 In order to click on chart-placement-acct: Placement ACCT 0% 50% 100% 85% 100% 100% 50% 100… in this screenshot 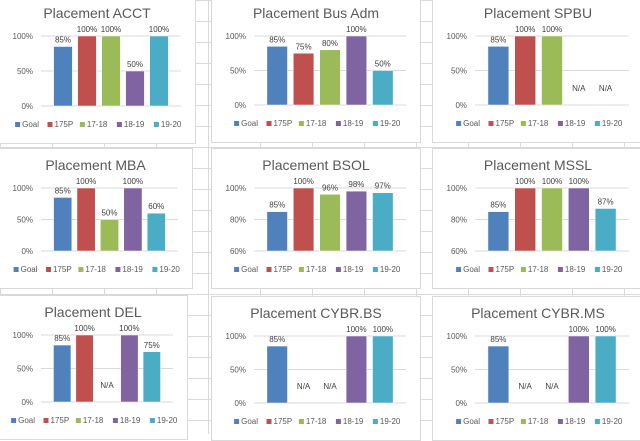, I will do `click(98, 72)`.